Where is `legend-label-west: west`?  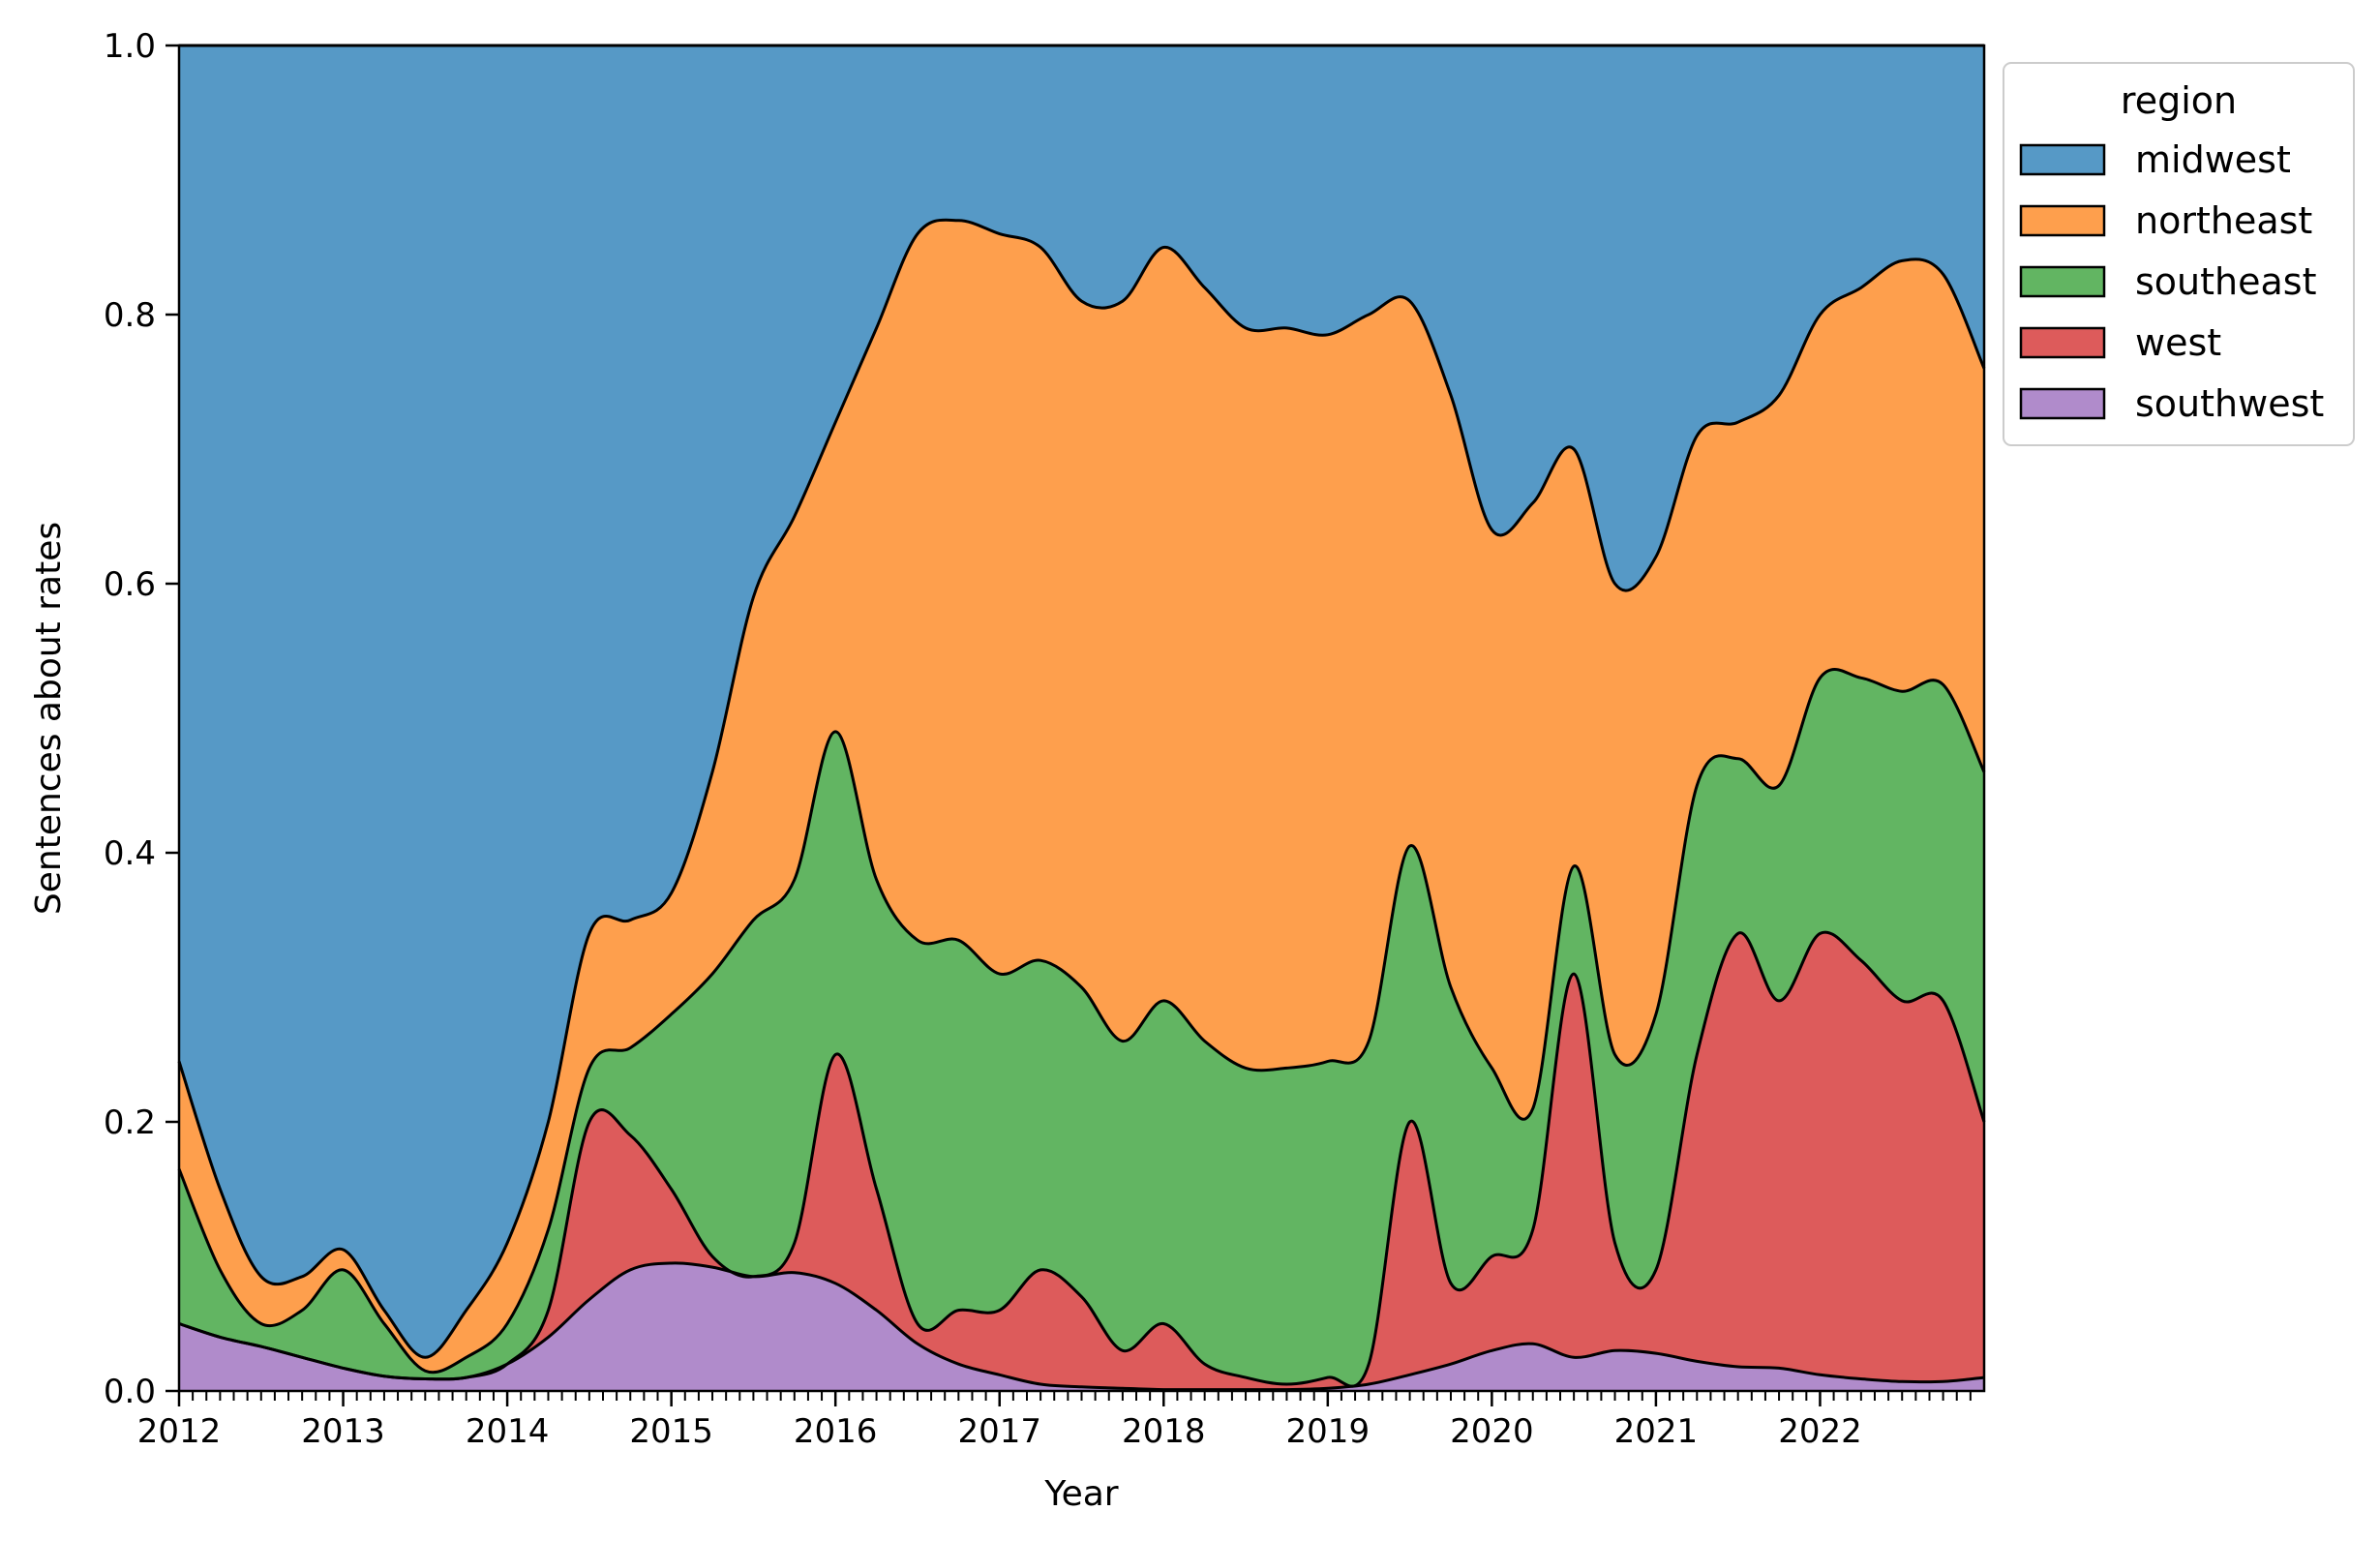 legend-label-west: west is located at coordinates (2178, 342).